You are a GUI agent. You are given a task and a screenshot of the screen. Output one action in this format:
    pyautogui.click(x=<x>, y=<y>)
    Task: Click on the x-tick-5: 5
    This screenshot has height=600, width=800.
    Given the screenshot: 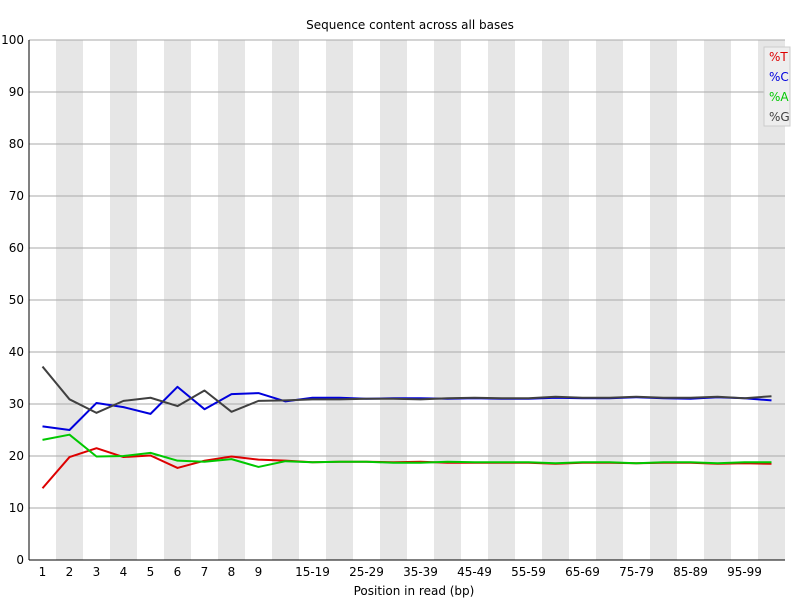 What is the action you would take?
    pyautogui.click(x=151, y=572)
    